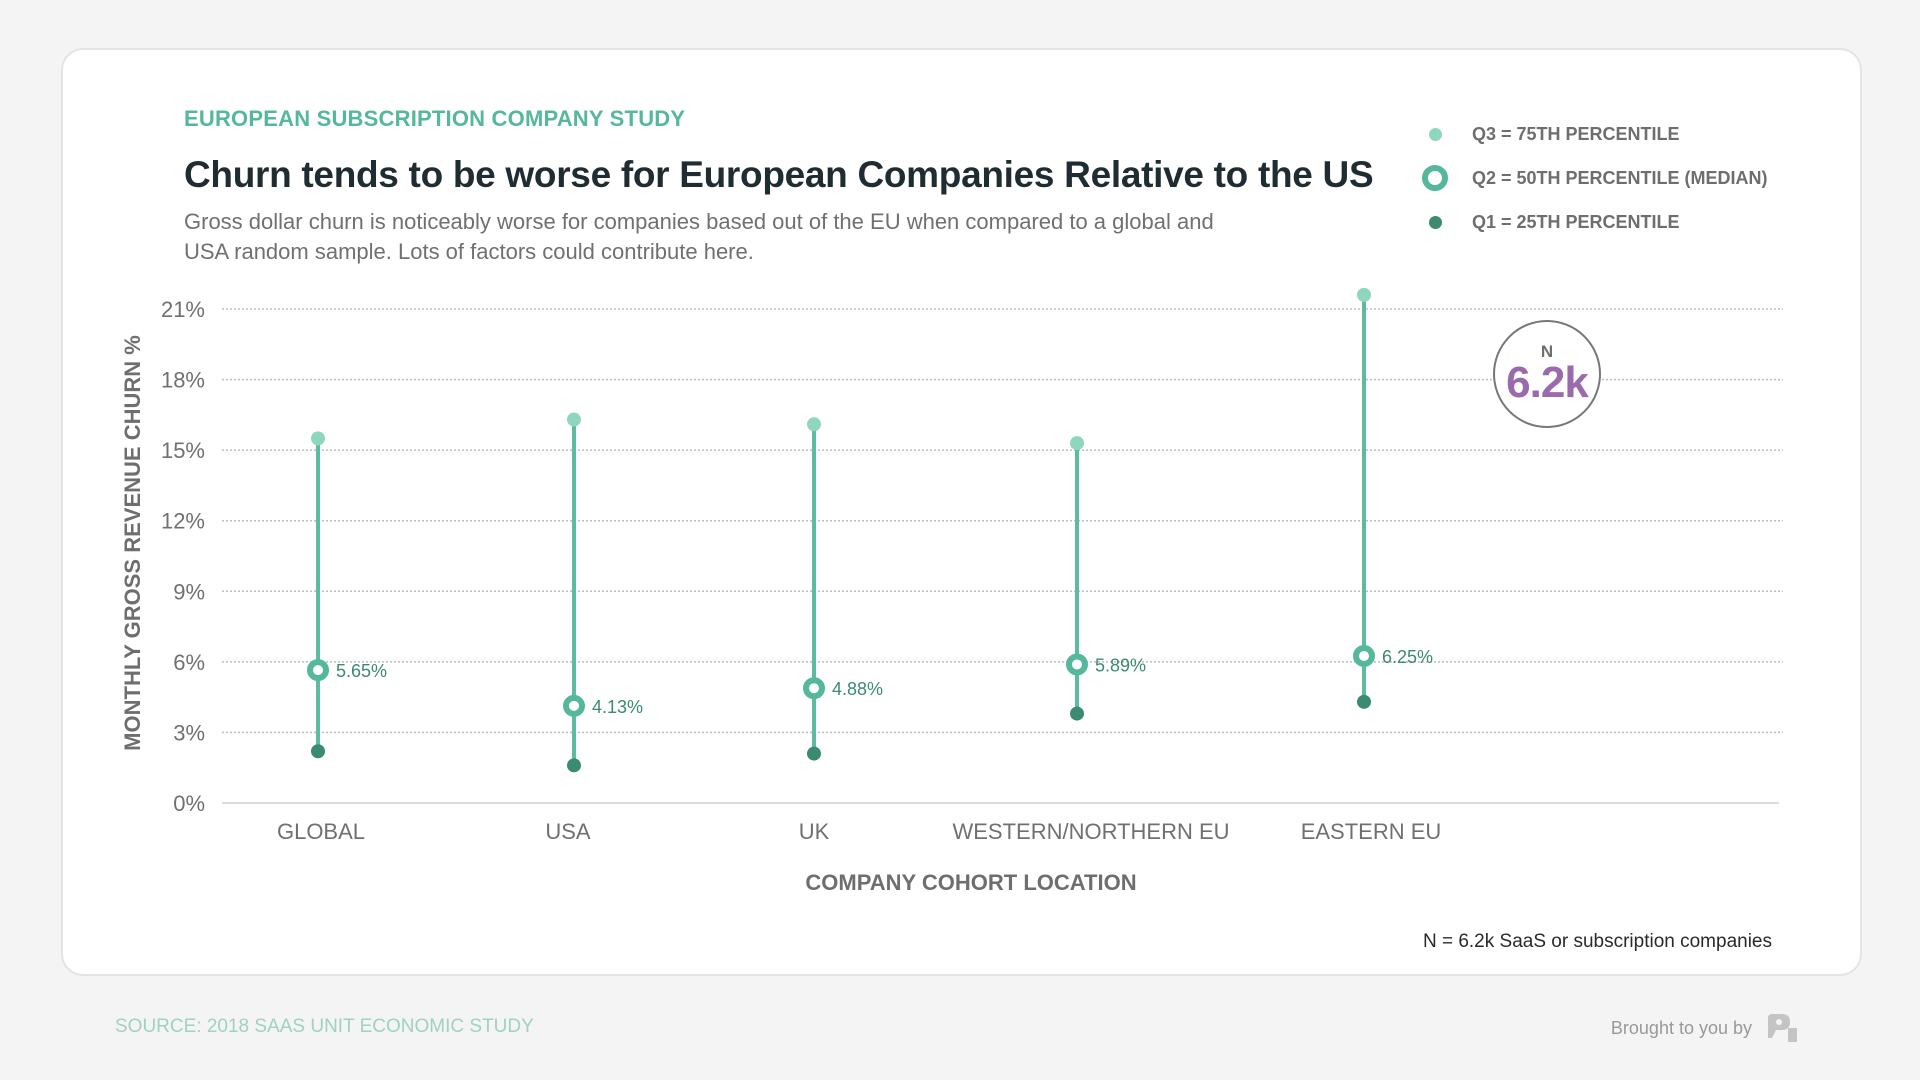  I want to click on y-tick-label: 9%, so click(189, 591).